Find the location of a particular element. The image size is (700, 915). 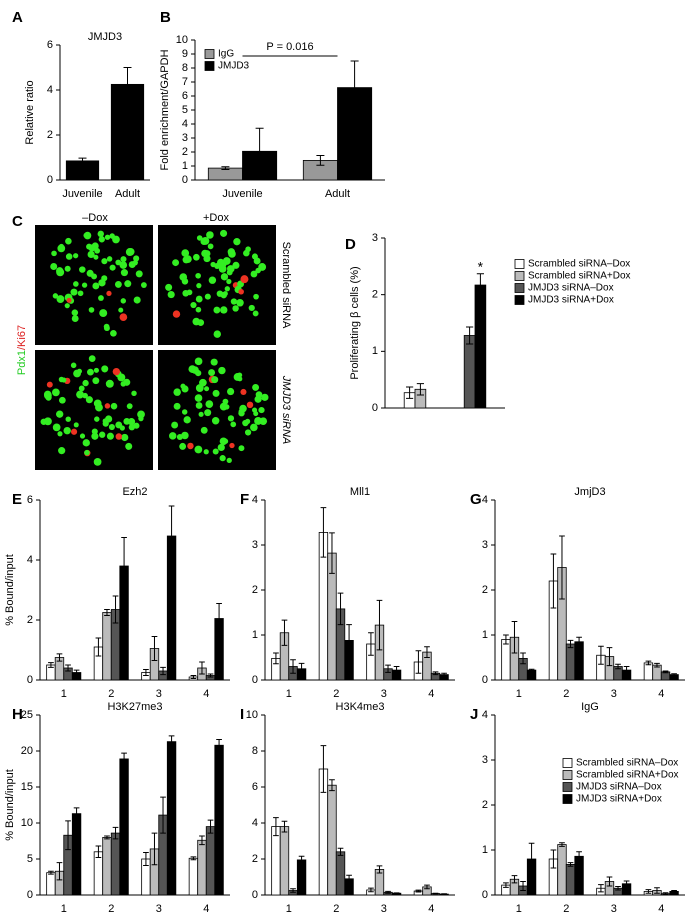

x-tick-label: 1 is located at coordinates (519, 694).